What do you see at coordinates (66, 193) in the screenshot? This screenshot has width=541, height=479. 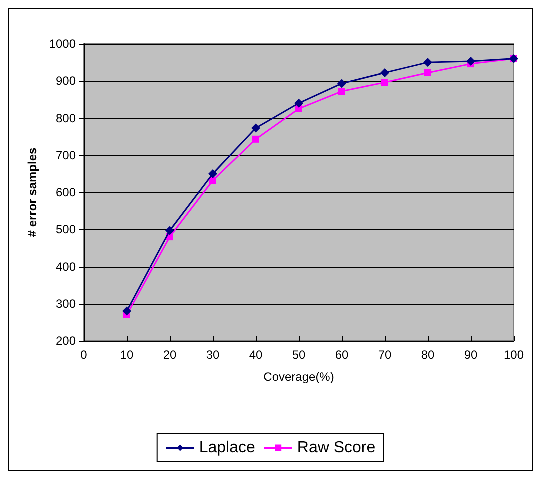 I see `y-tick-label: 600` at bounding box center [66, 193].